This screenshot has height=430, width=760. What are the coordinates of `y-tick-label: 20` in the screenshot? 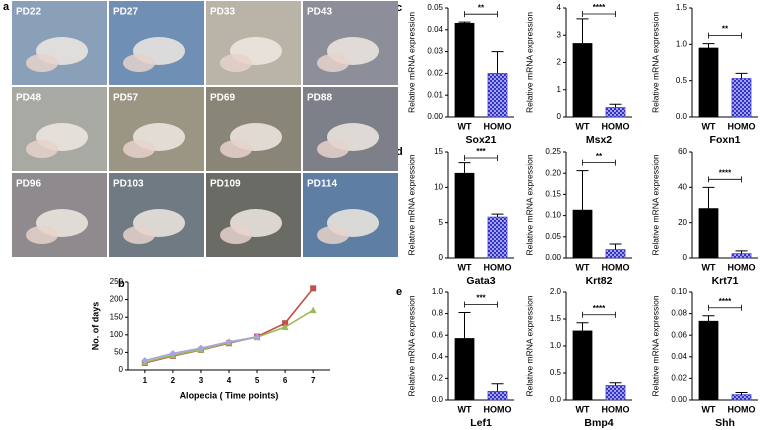 It's located at (682, 222).